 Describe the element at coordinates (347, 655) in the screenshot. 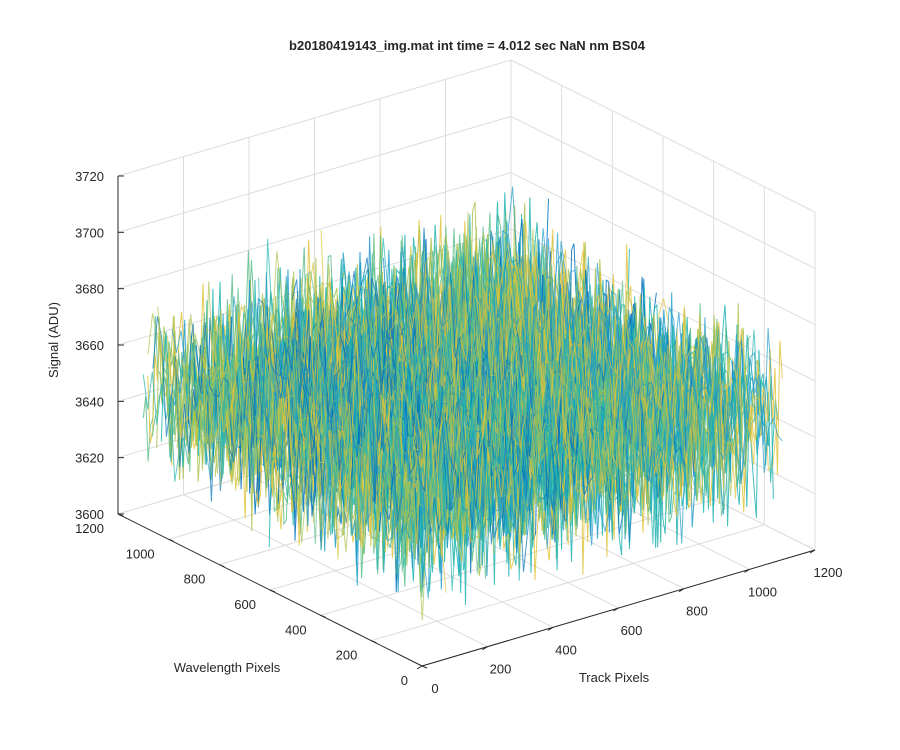

I see `y-tick-label: 200` at that location.